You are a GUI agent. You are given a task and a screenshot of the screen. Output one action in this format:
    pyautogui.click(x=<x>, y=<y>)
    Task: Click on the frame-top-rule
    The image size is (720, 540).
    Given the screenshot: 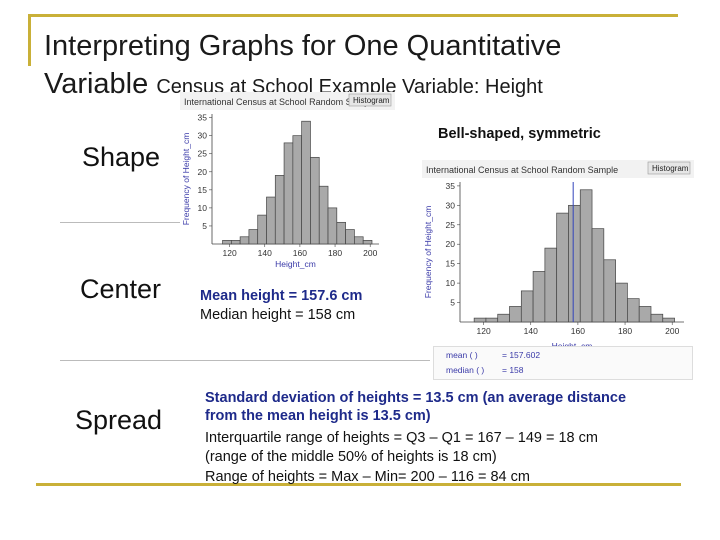 What is the action you would take?
    pyautogui.click(x=353, y=15)
    